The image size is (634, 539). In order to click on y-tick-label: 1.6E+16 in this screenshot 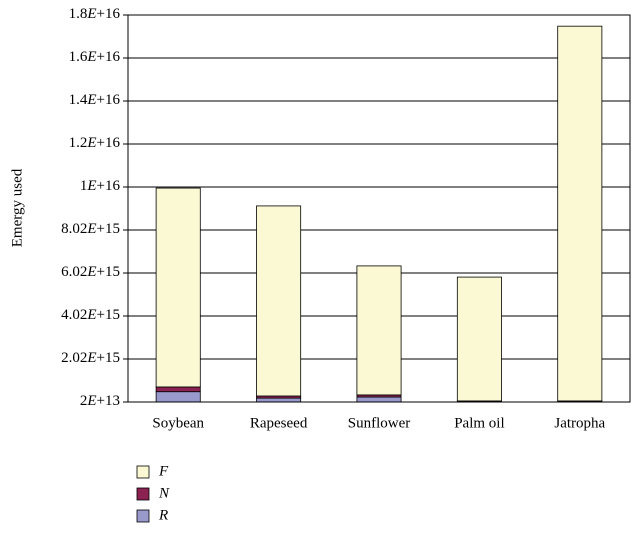, I will do `click(95, 57)`.